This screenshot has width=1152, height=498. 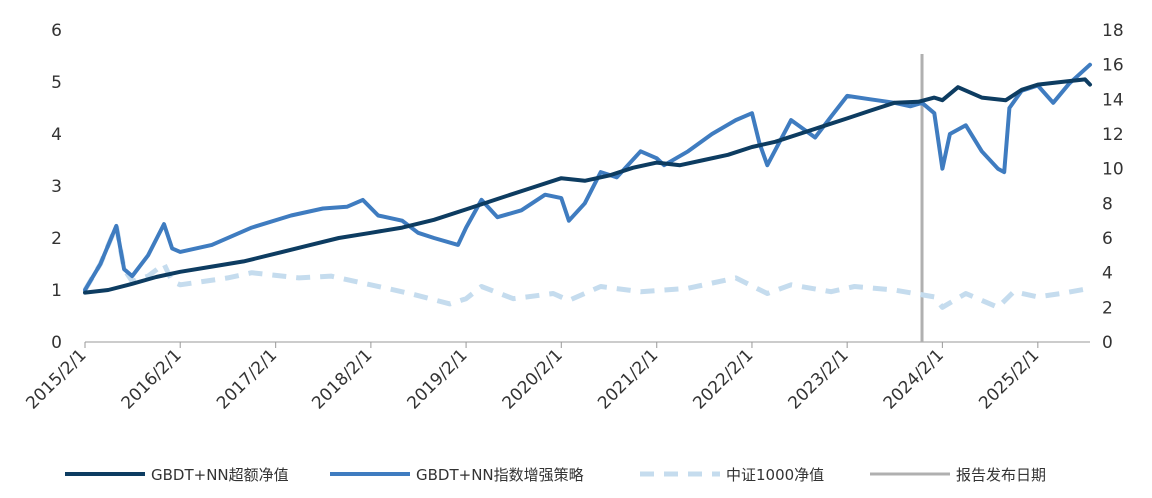 What do you see at coordinates (1113, 66) in the screenshot?
I see `y-right-tick-label-8: 16` at bounding box center [1113, 66].